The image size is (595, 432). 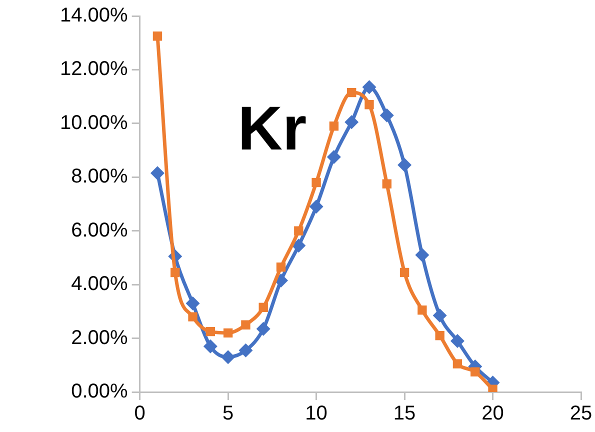 I want to click on y-tick-label: 12.00%, so click(x=94, y=69).